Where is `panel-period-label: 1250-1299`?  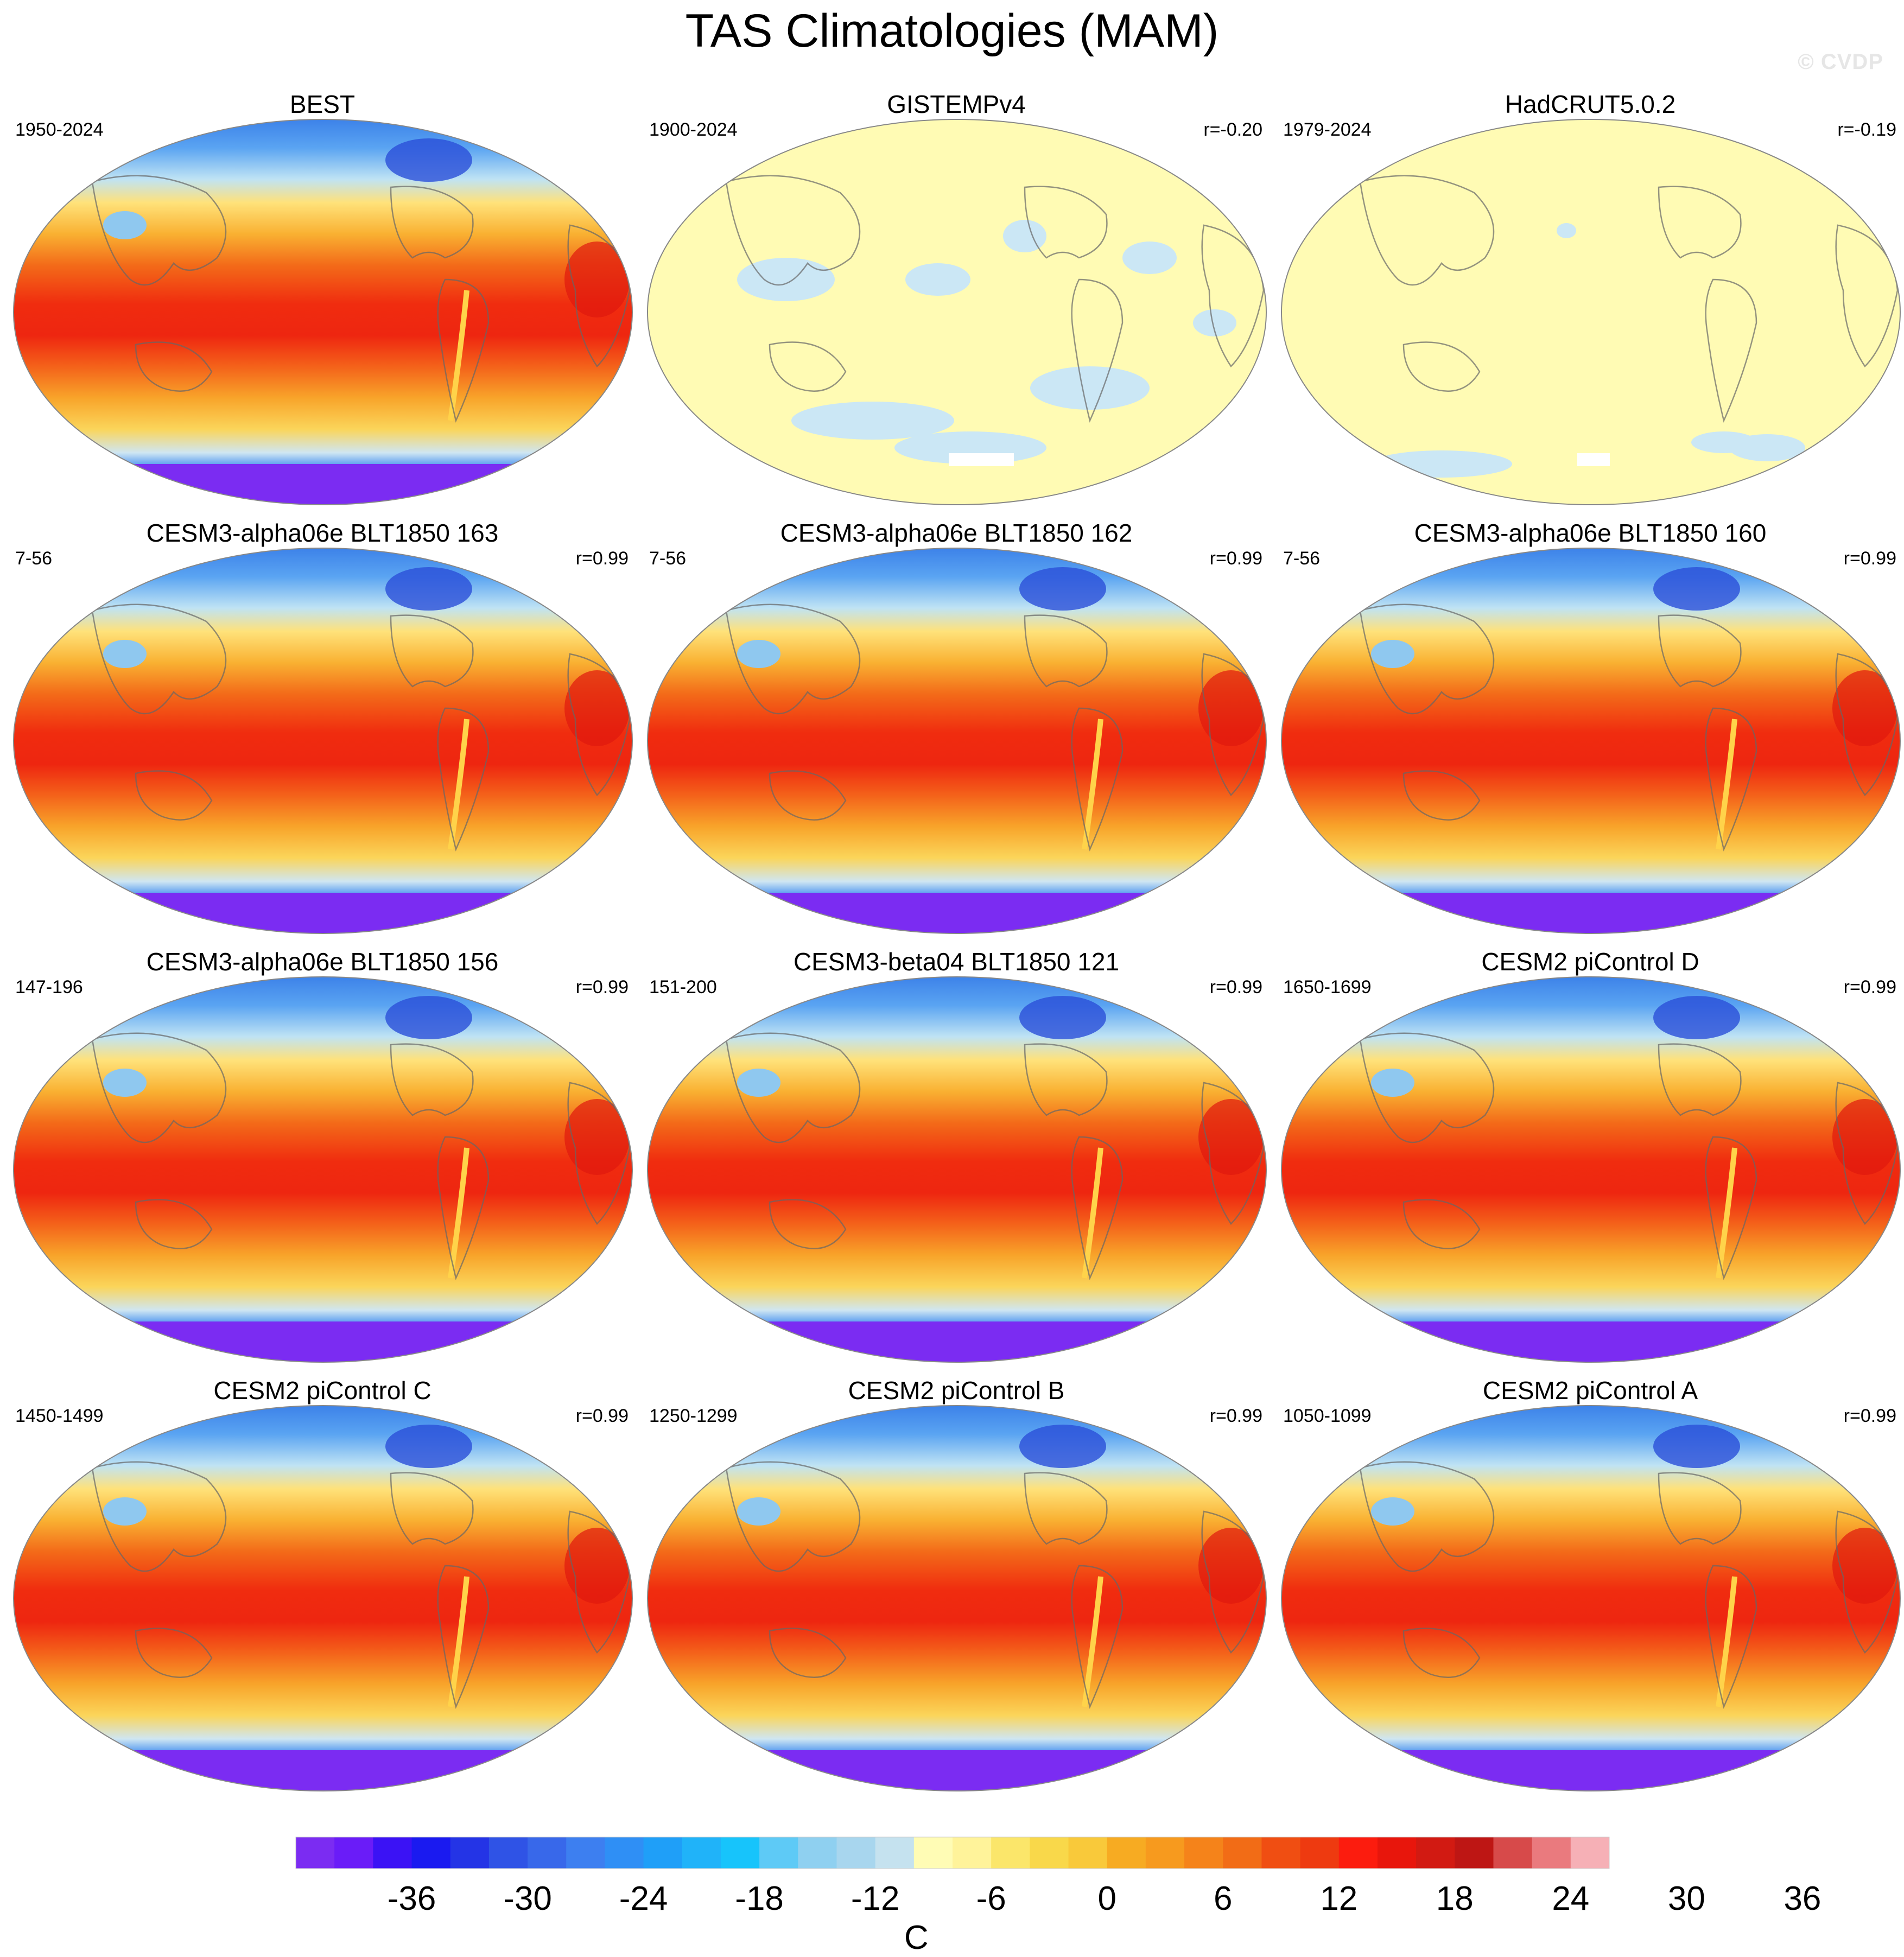 panel-period-label: 1250-1299 is located at coordinates (693, 1416).